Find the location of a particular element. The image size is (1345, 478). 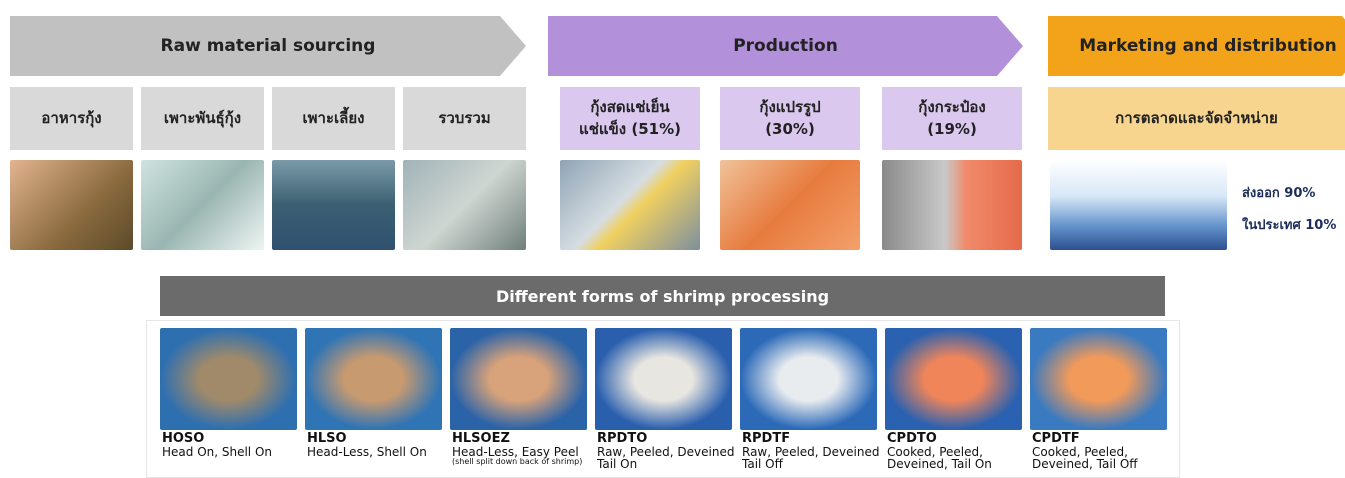

form-text: CPDTO Cooked, Peeled, Deveined, Tail On is located at coordinates (967, 451).